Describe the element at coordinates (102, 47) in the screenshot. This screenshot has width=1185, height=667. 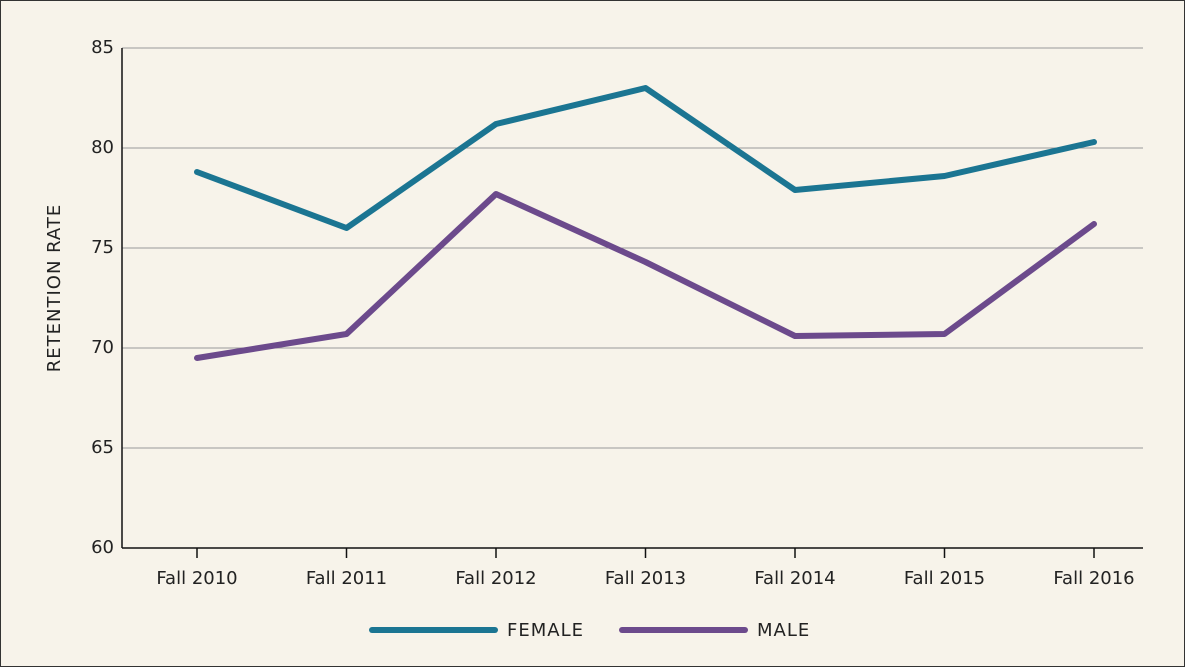
I see `y-tick-label: 85` at that location.